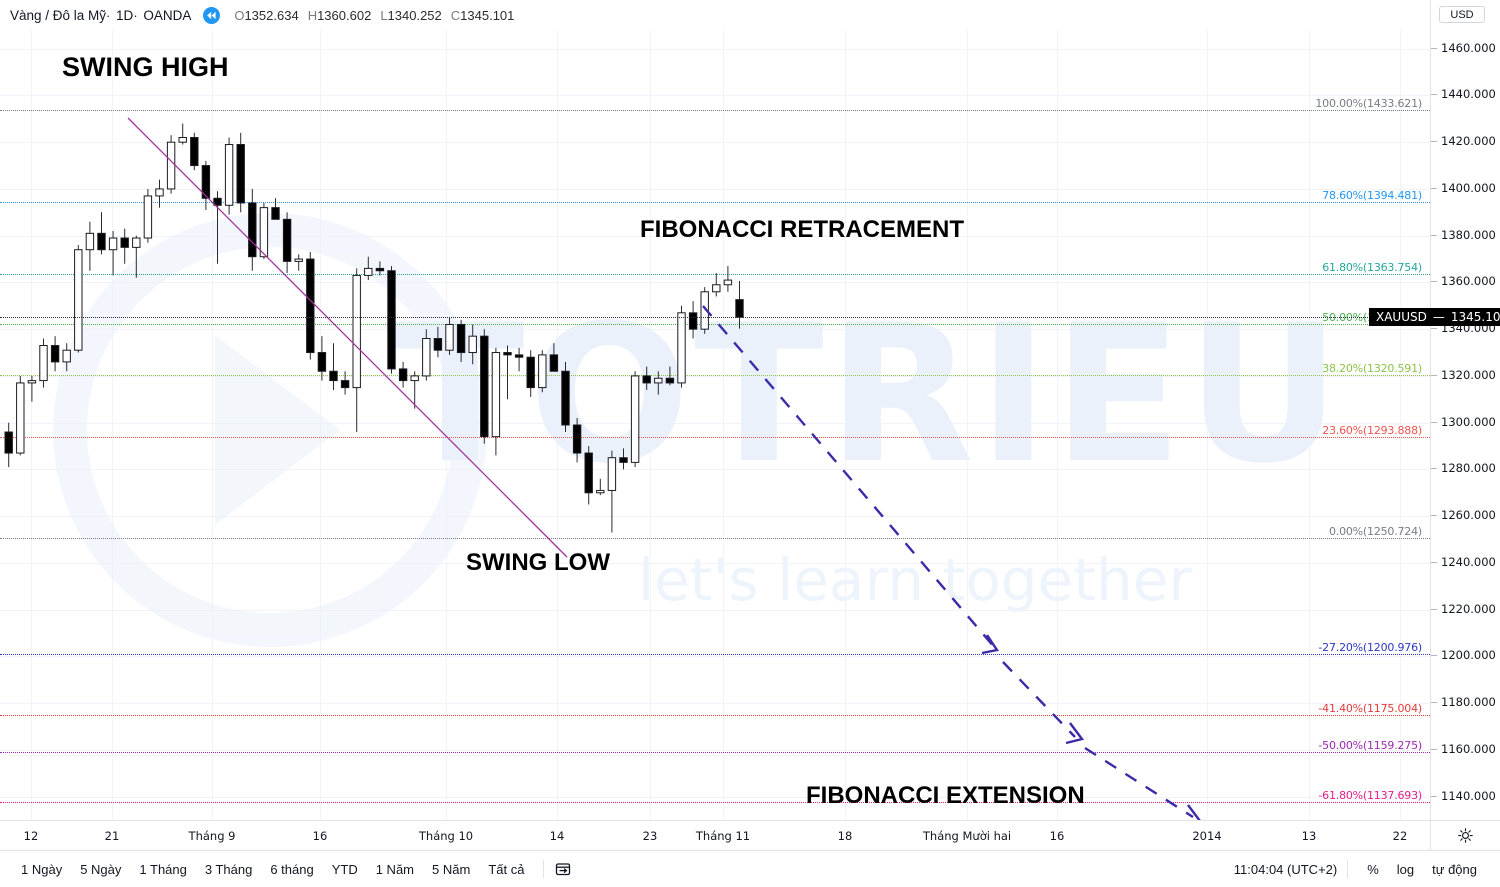 The width and height of the screenshot is (1500, 887). I want to click on annotation-swing-low: SWING LOW, so click(538, 562).